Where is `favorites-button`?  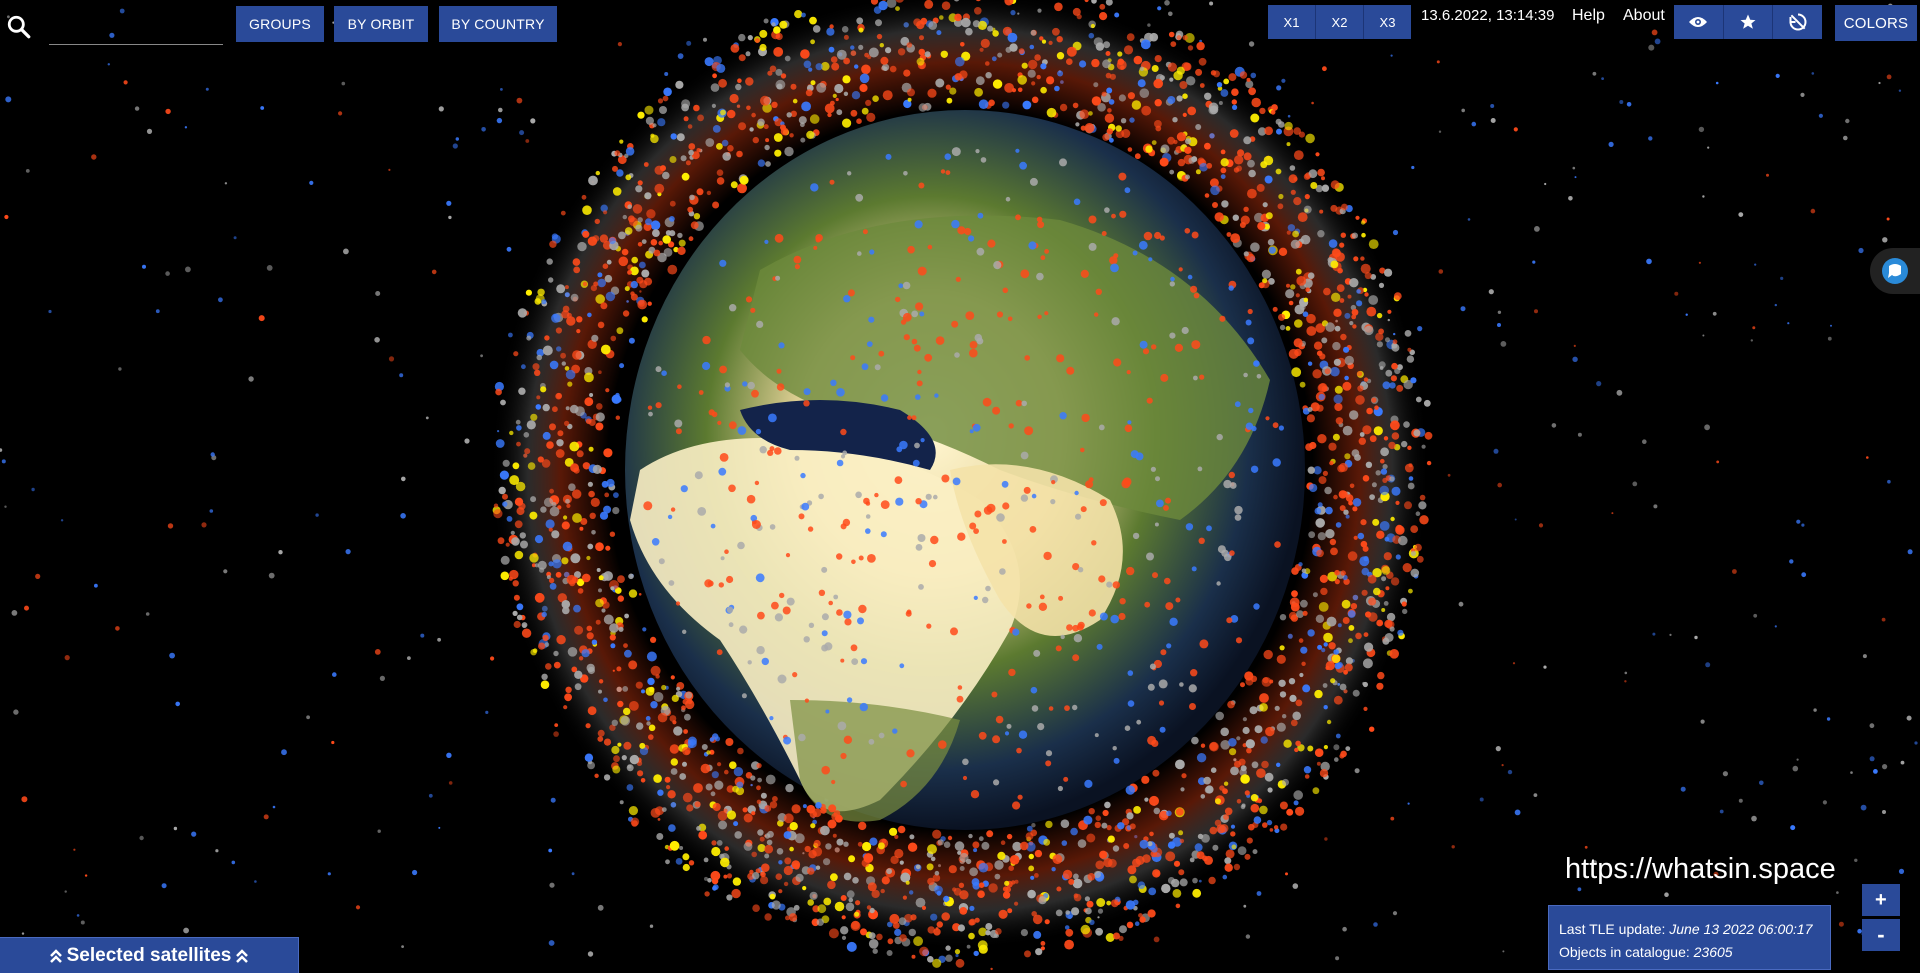 favorites-button is located at coordinates (1749, 22).